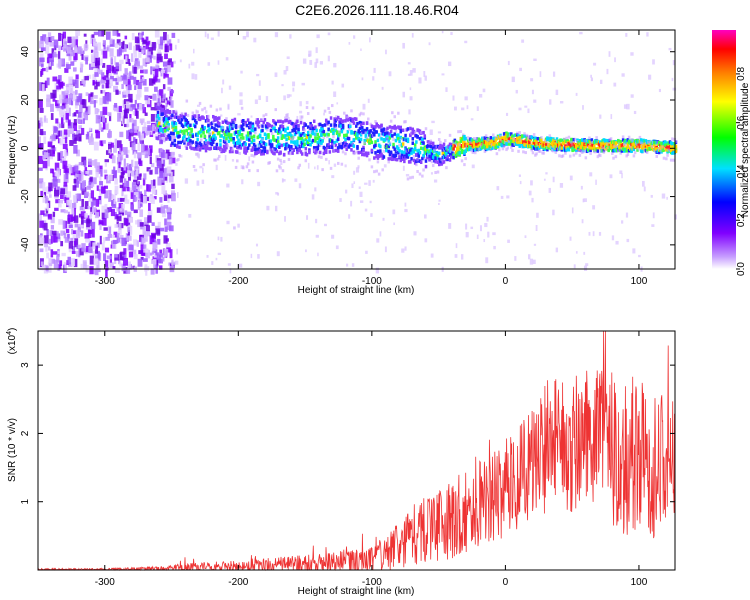 This screenshot has width=750, height=600. What do you see at coordinates (741, 269) in the screenshot?
I see `colorbar-tick-label: 0.0` at bounding box center [741, 269].